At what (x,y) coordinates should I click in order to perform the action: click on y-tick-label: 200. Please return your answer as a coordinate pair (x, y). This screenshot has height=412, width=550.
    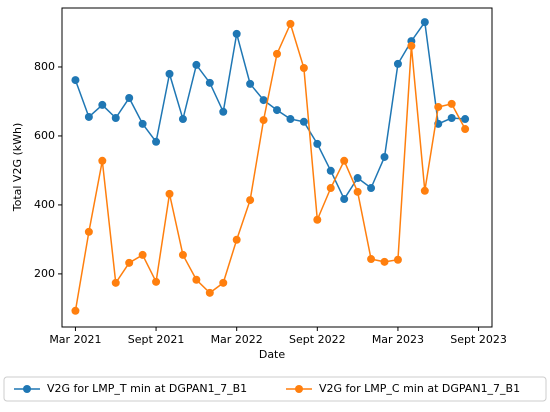
    Looking at the image, I should click on (44, 273).